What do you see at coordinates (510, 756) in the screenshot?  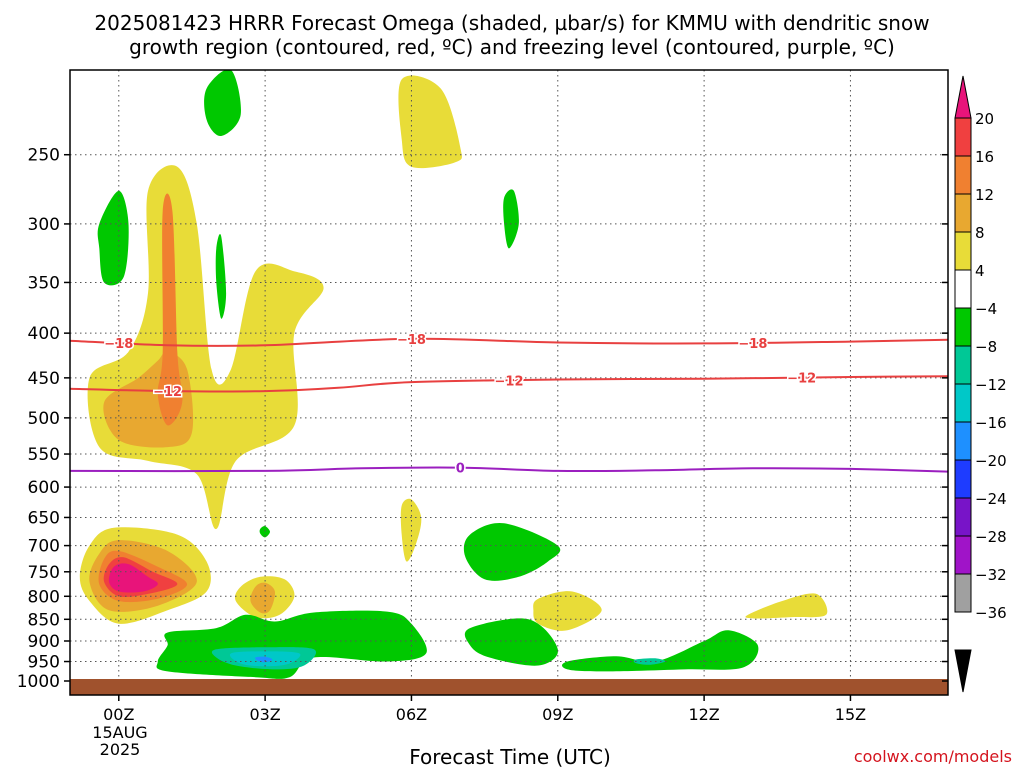 I see `x-axis-title: Forecast Time (UTC)` at bounding box center [510, 756].